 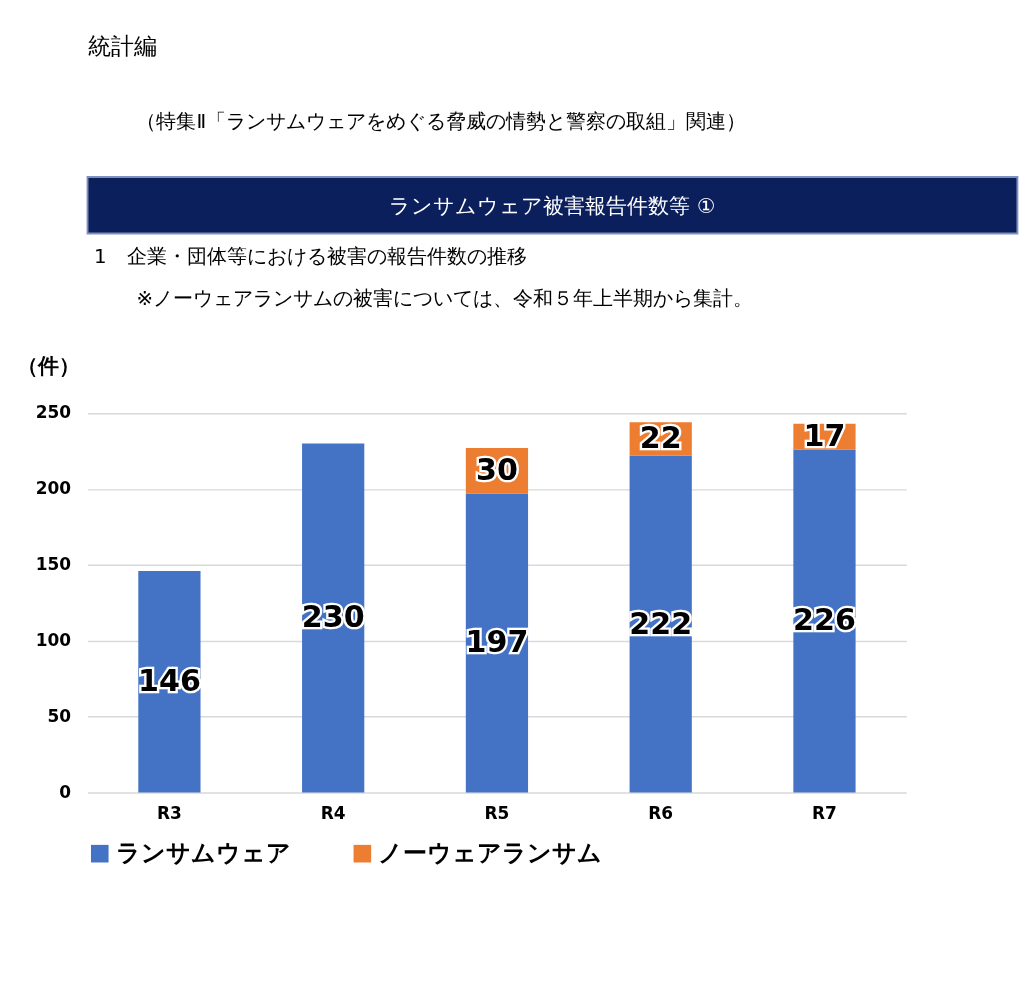 I want to click on x-tick-label: R5, so click(x=497, y=813).